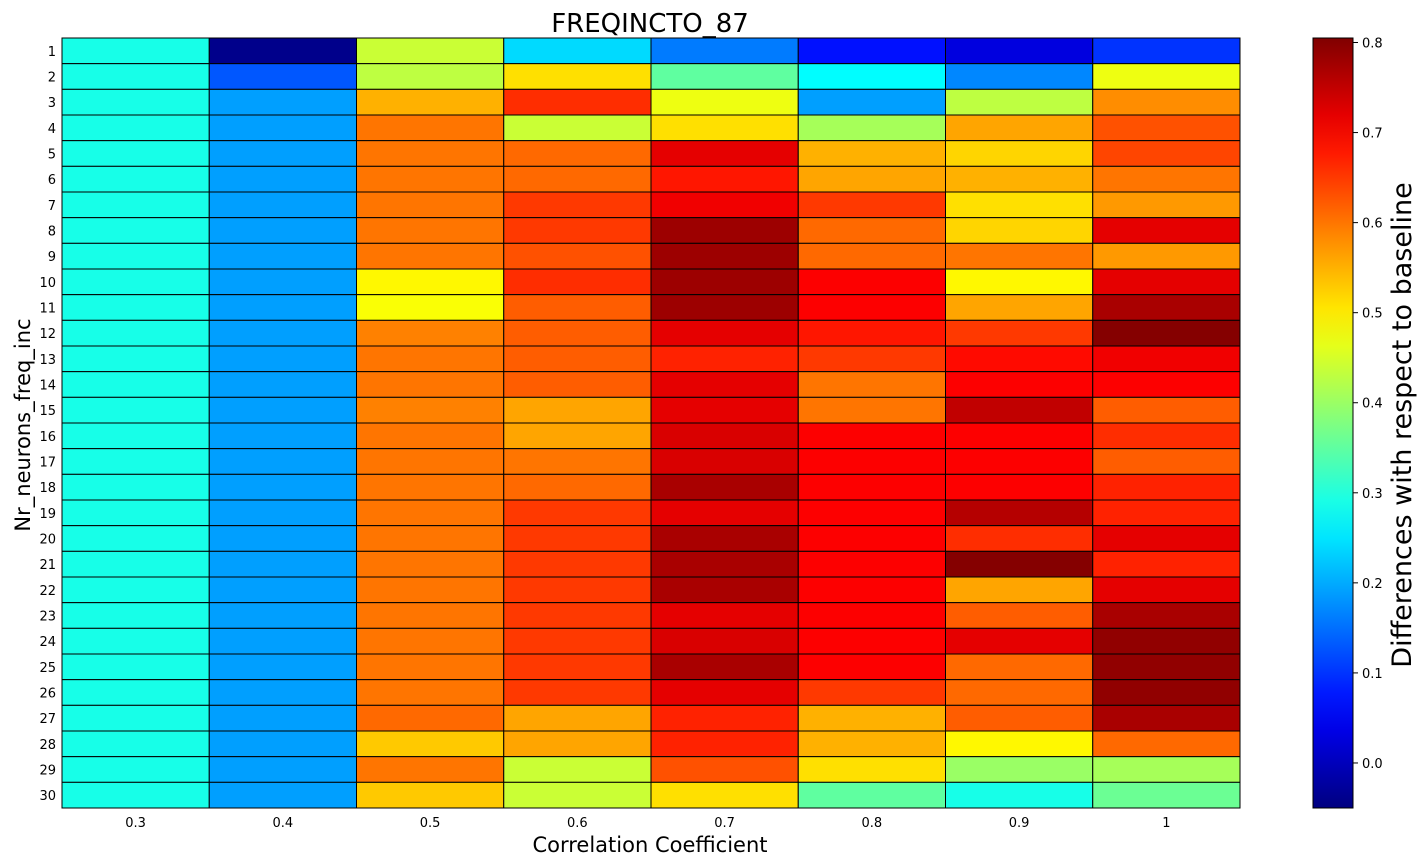 The image size is (1426, 866). Describe the element at coordinates (52, 155) in the screenshot. I see `y-tick-label: 5` at that location.